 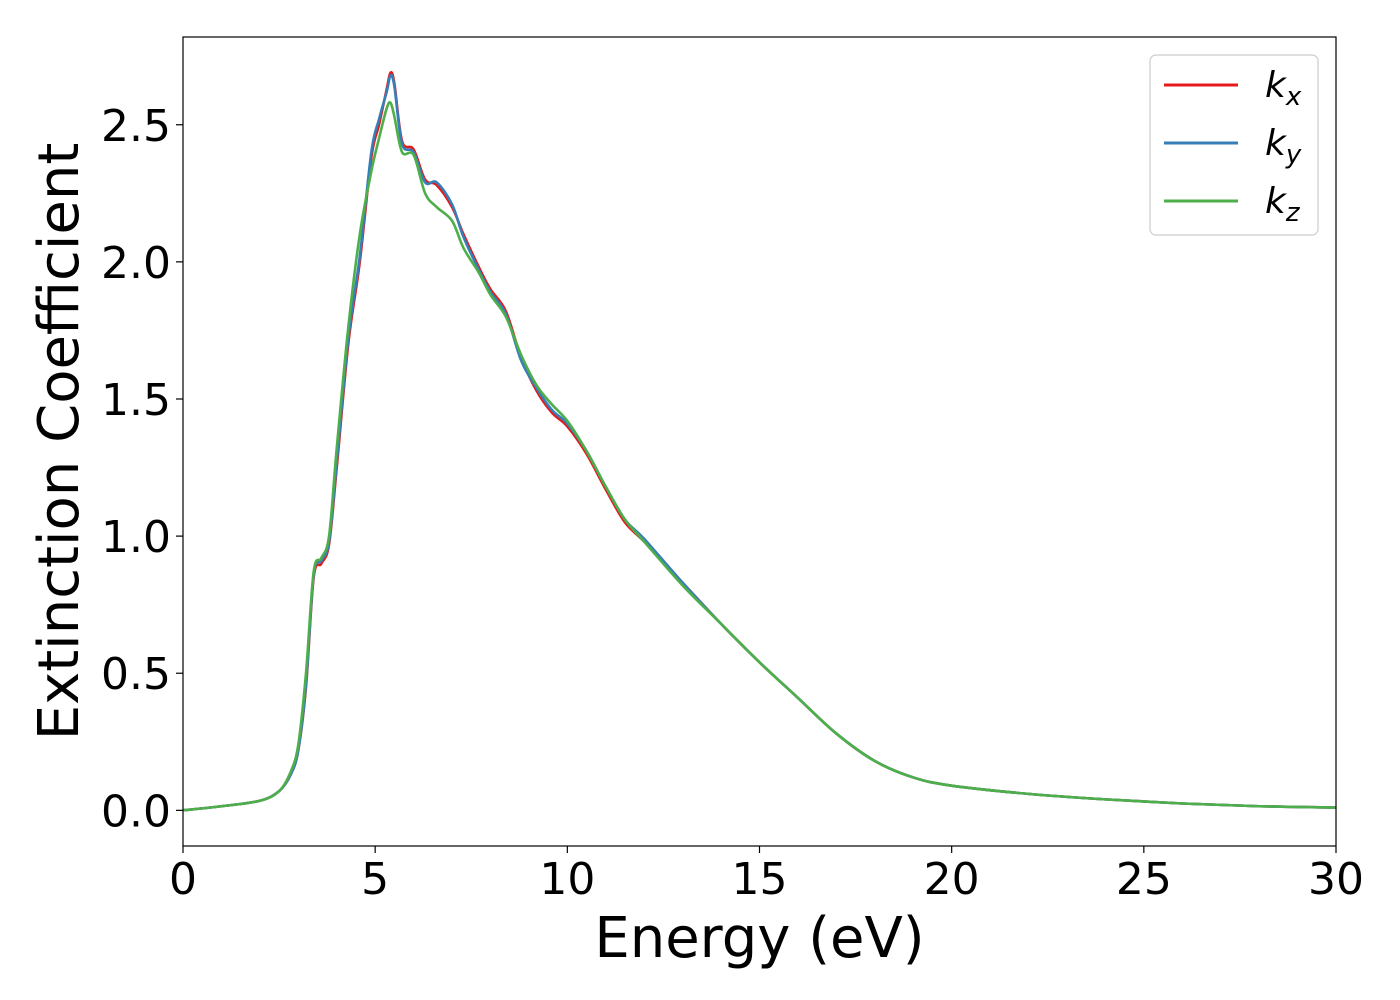 I want to click on y-tick-label: 2.0, so click(x=136, y=263).